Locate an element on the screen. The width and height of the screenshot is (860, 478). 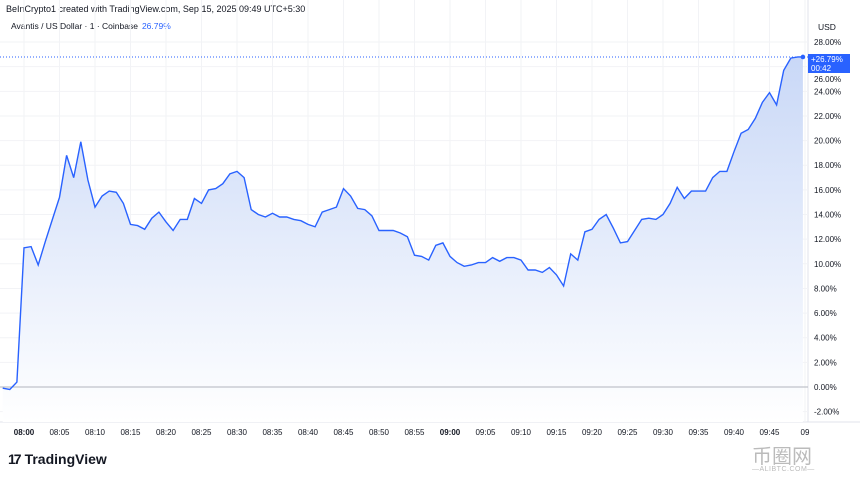
y-tick-label: 18.00% is located at coordinates (827, 165).